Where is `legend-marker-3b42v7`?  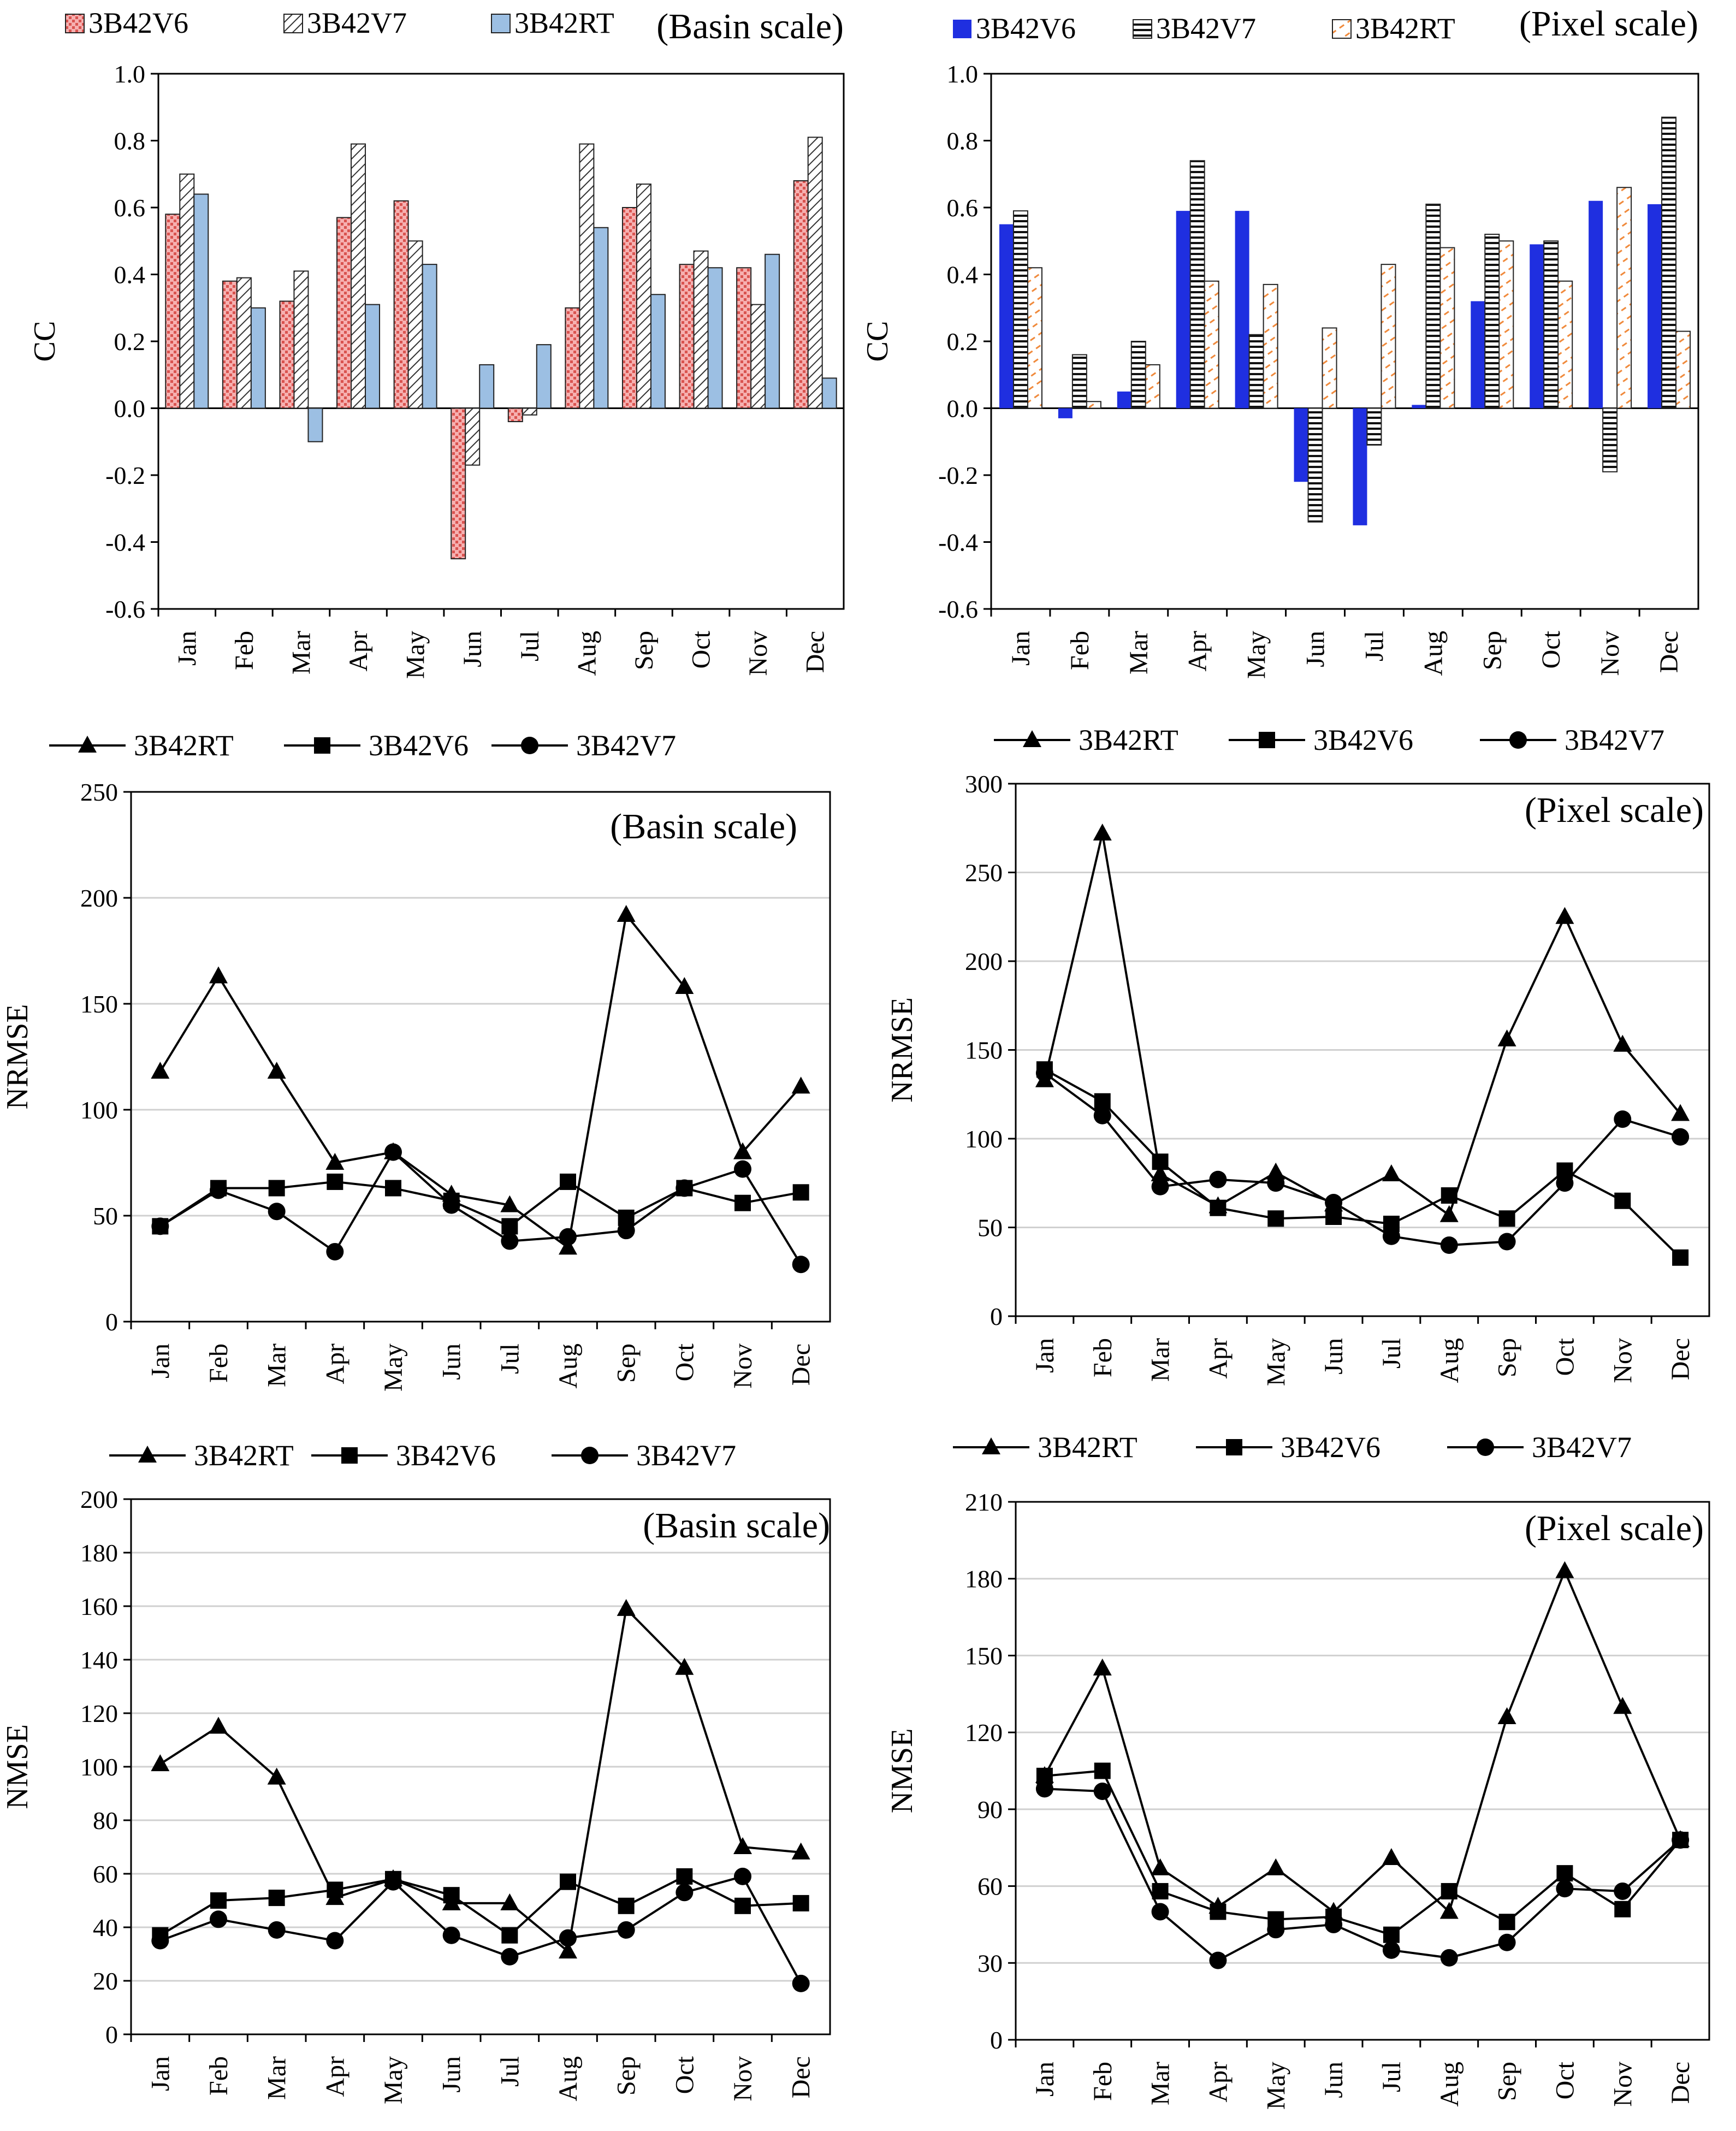
legend-marker-3b42v7 is located at coordinates (1518, 740).